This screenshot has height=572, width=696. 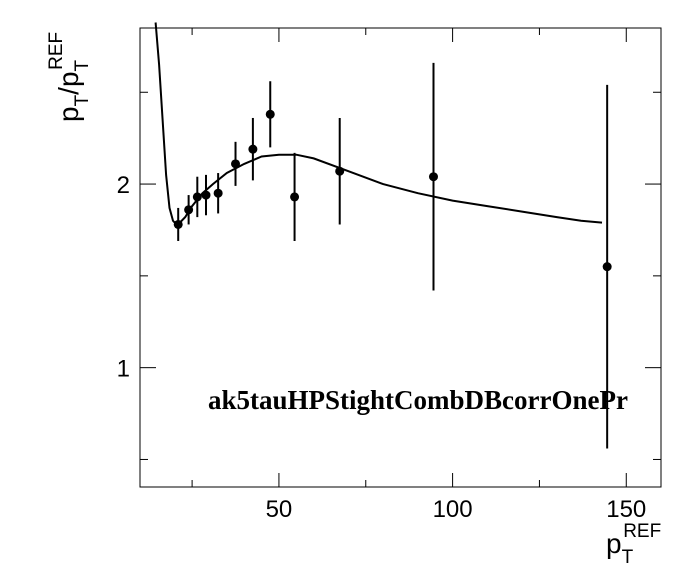 What do you see at coordinates (123, 369) in the screenshot?
I see `y-tick-label: 1` at bounding box center [123, 369].